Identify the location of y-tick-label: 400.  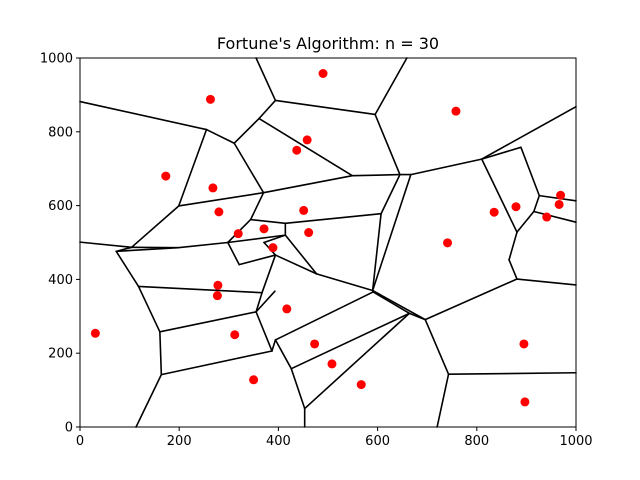
(60, 280).